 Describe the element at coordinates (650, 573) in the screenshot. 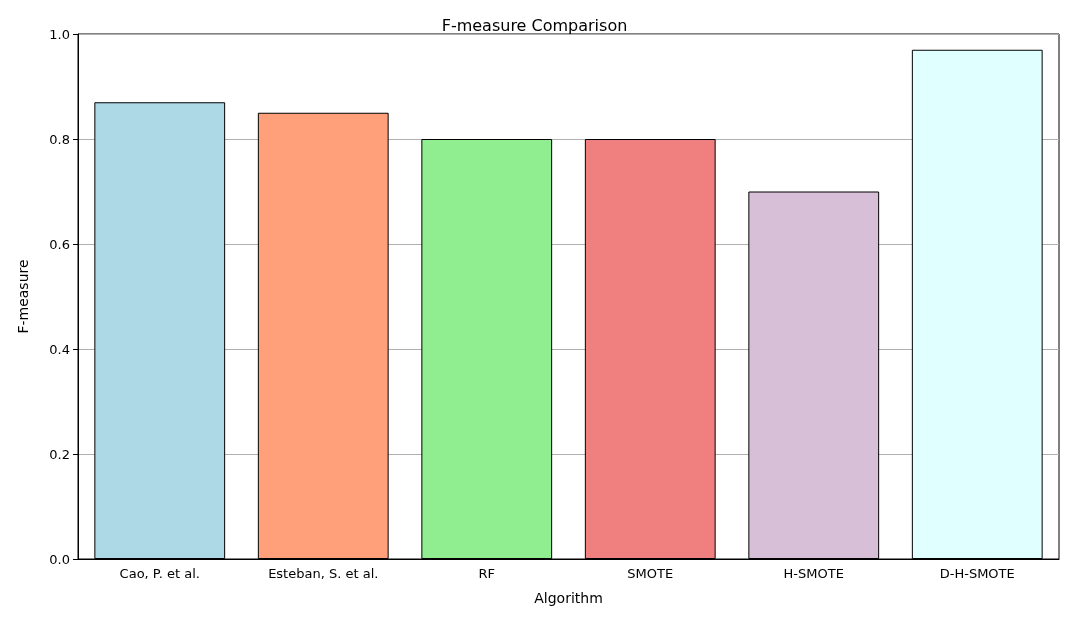

I see `x-tick-label: SMOTE` at that location.